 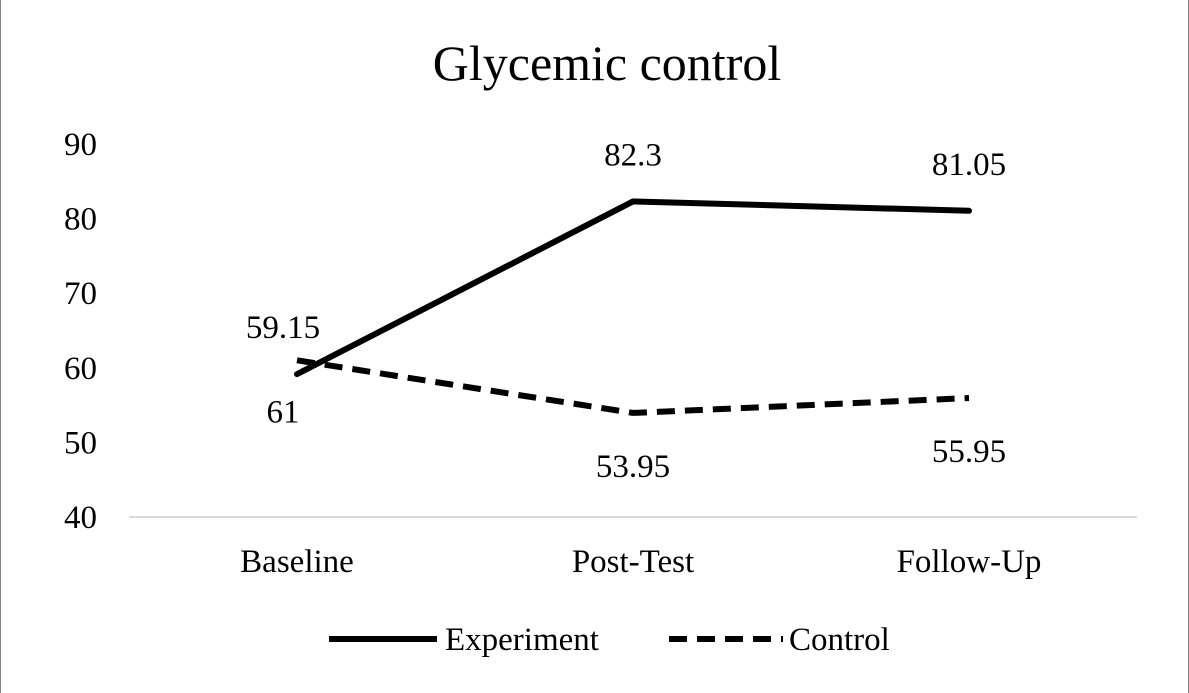 What do you see at coordinates (969, 562) in the screenshot?
I see `x-tick-label: Follow-Up` at bounding box center [969, 562].